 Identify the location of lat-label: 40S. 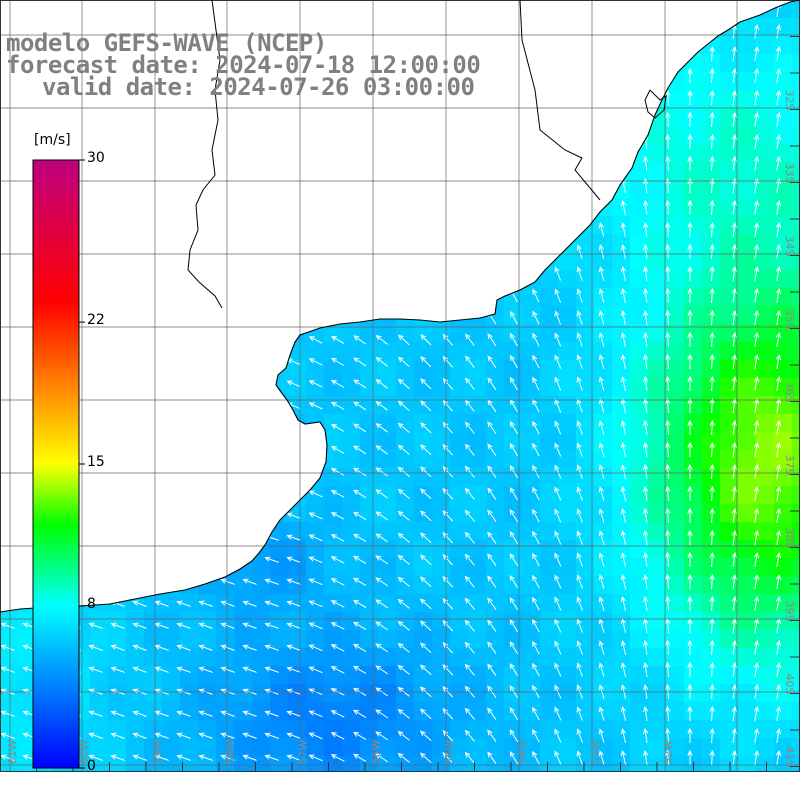
(789, 684).